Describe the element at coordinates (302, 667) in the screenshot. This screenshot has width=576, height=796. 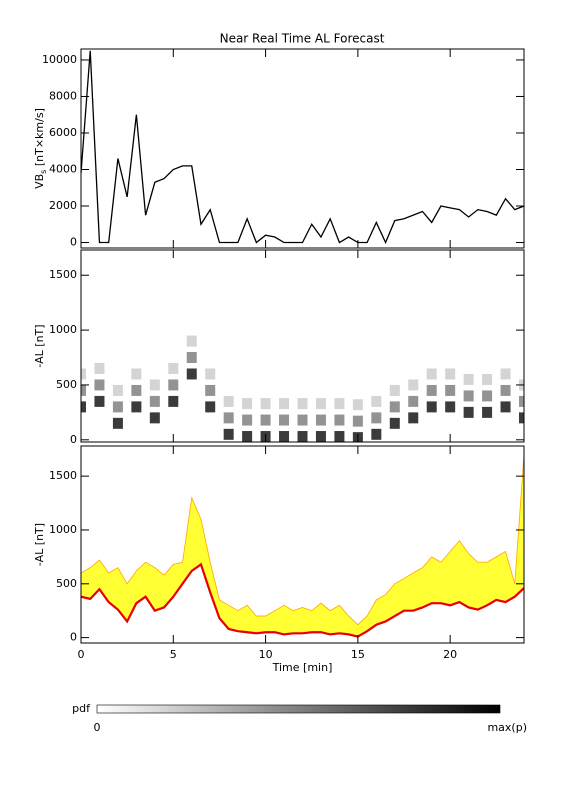
I see `x-axis-label: Time [min]` at that location.